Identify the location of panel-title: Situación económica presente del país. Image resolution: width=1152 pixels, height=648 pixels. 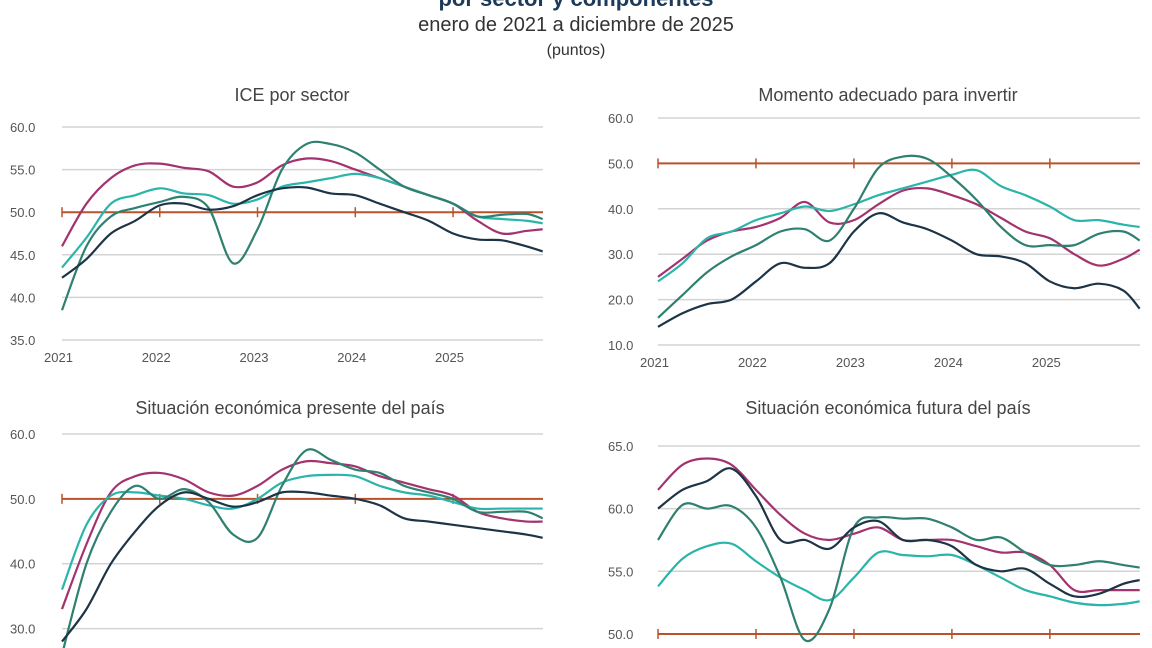
(289, 408).